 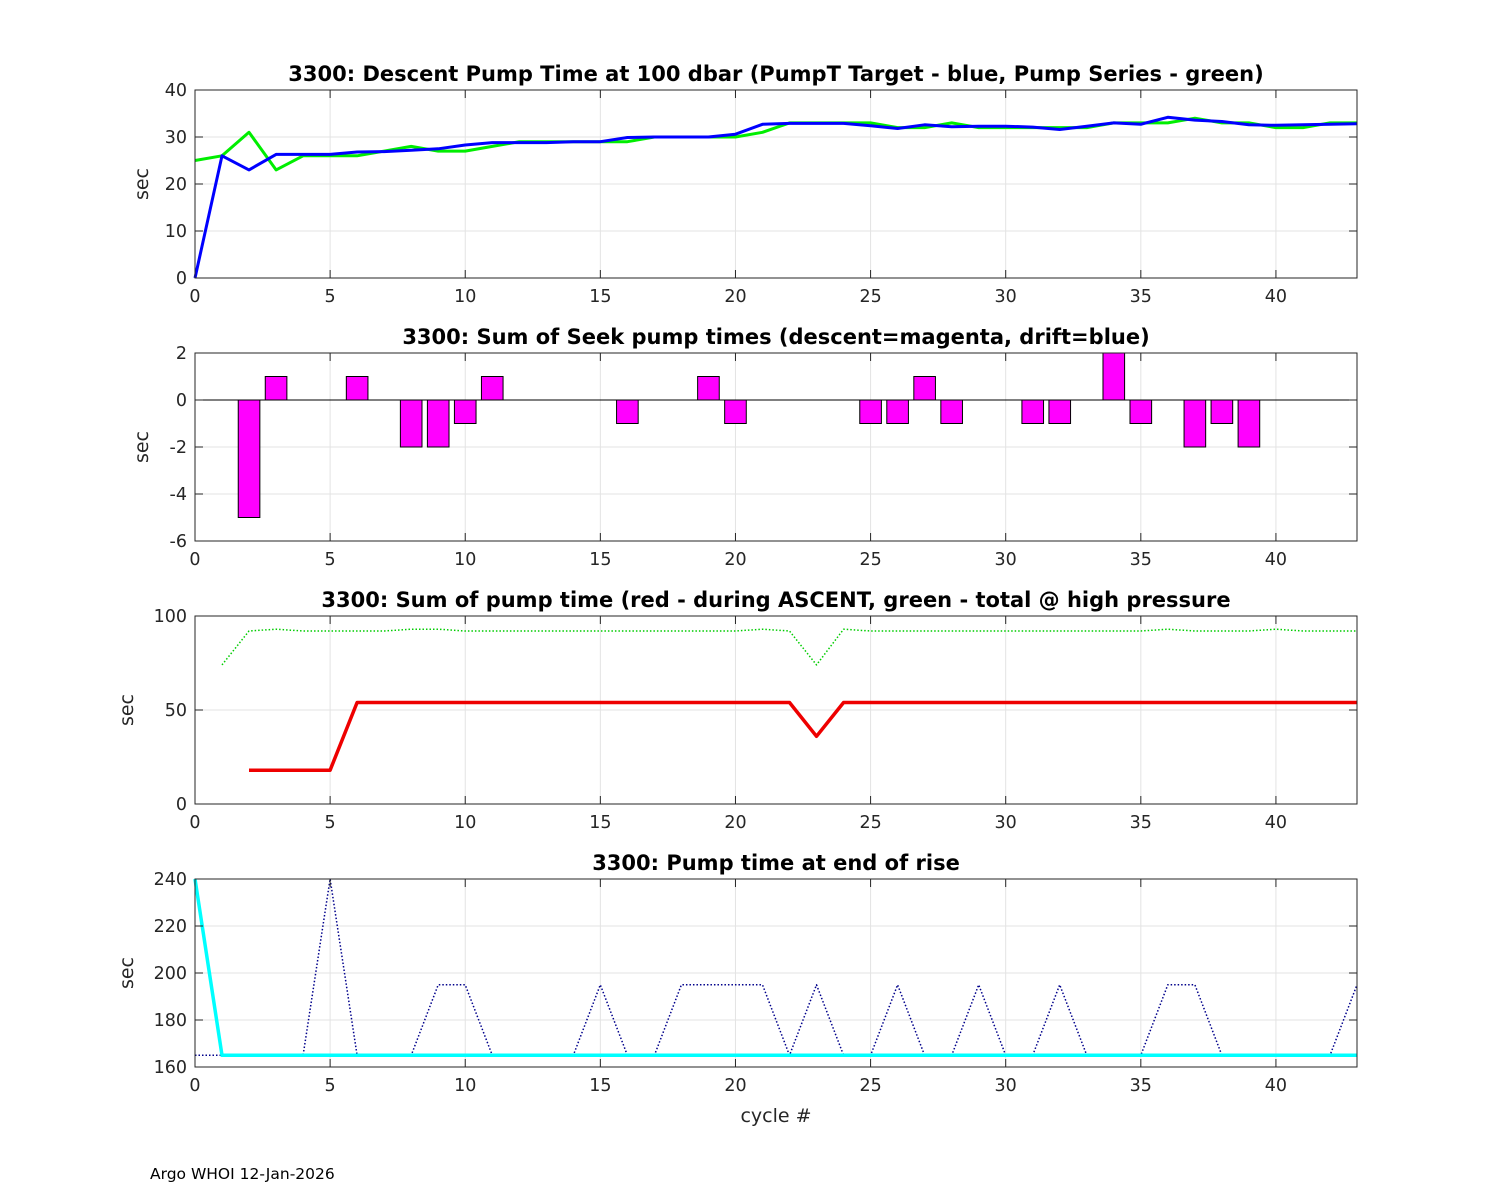 What do you see at coordinates (176, 711) in the screenshot?
I see `y-tick-label: 50` at bounding box center [176, 711].